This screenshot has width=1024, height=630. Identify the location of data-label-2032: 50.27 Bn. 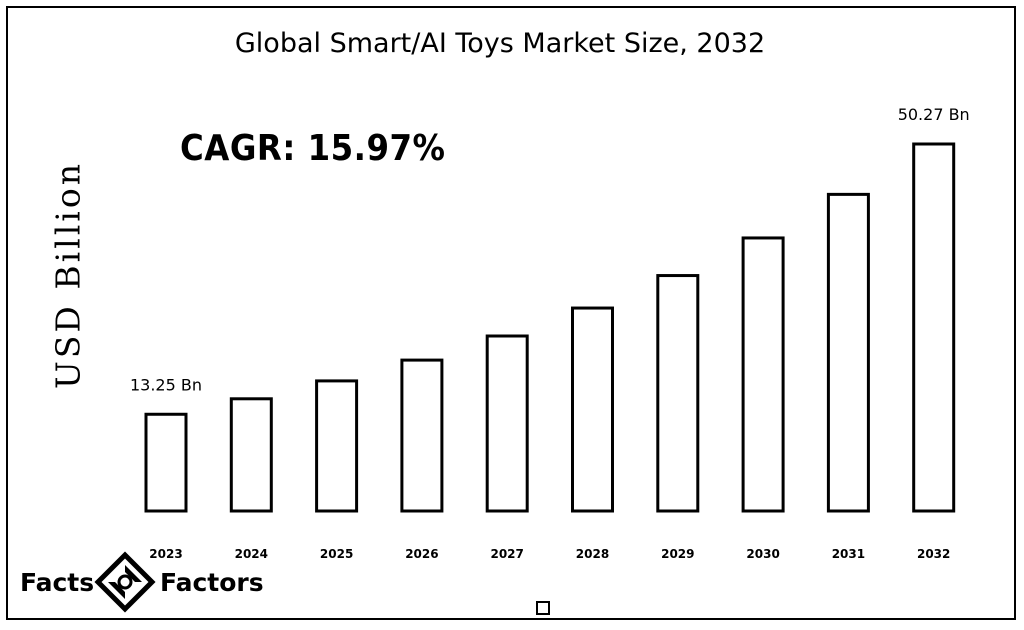
(934, 114).